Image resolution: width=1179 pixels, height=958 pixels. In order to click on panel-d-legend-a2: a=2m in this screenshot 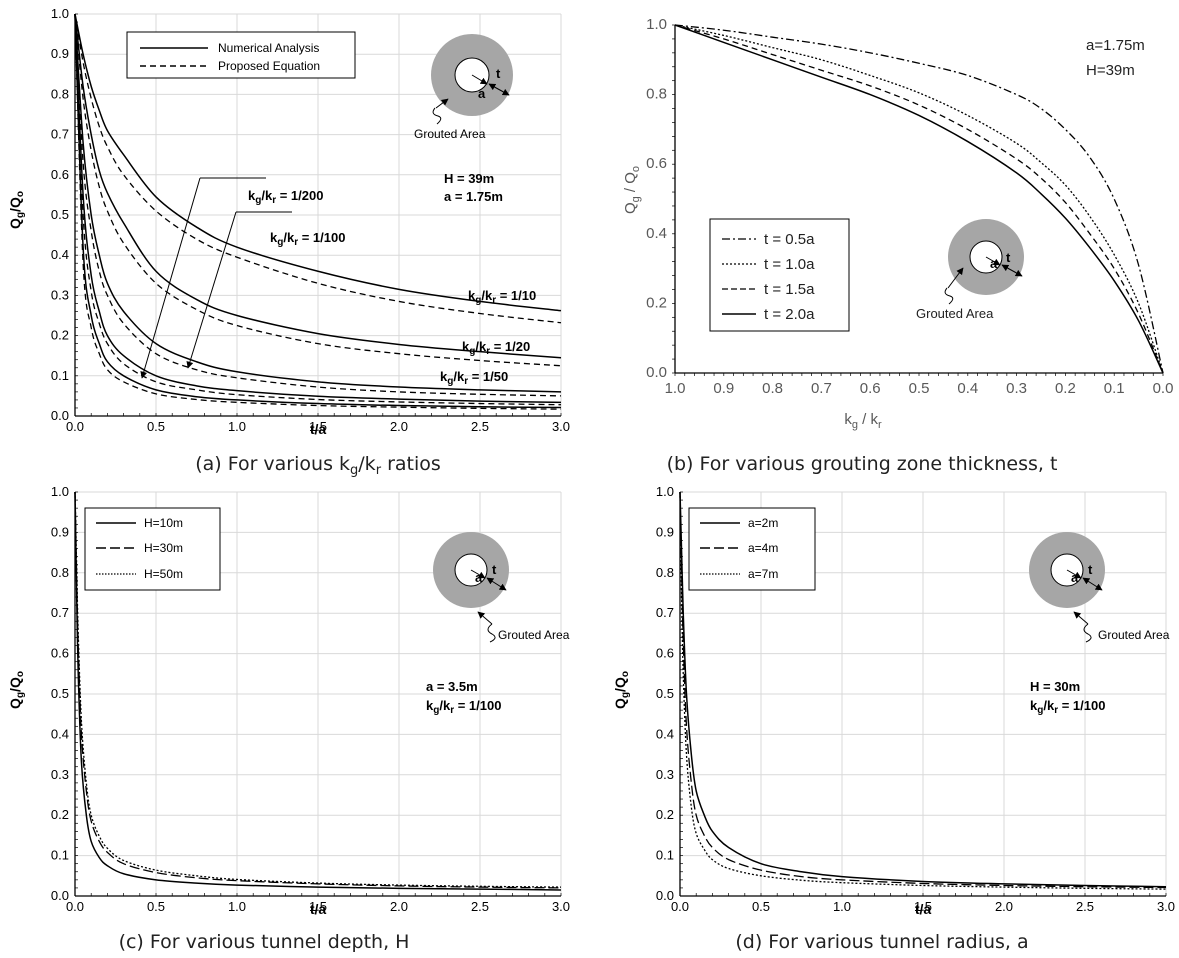, I will do `click(763, 523)`.